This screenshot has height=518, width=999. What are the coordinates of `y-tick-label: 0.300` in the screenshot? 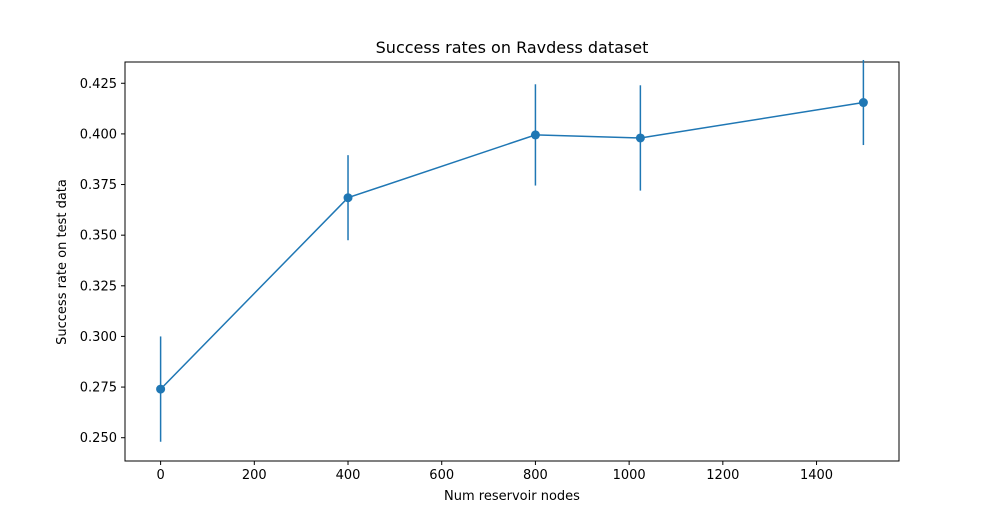 It's located at (98, 337).